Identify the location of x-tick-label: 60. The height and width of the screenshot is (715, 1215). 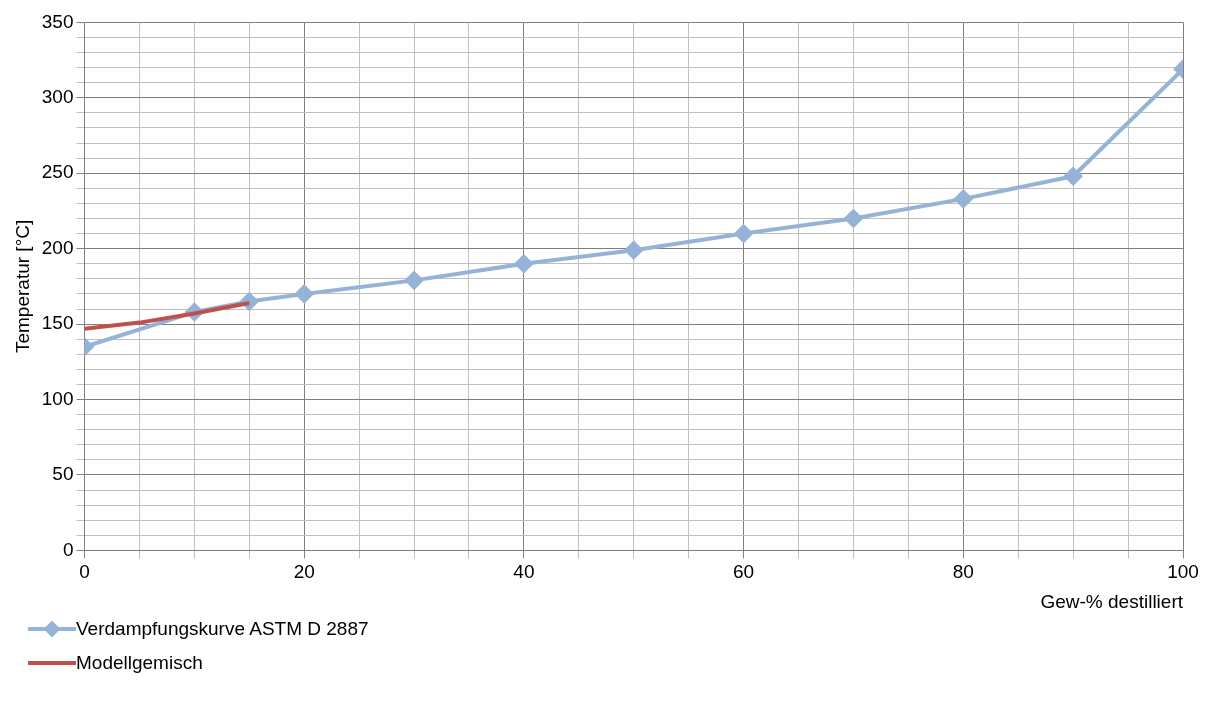
(744, 572).